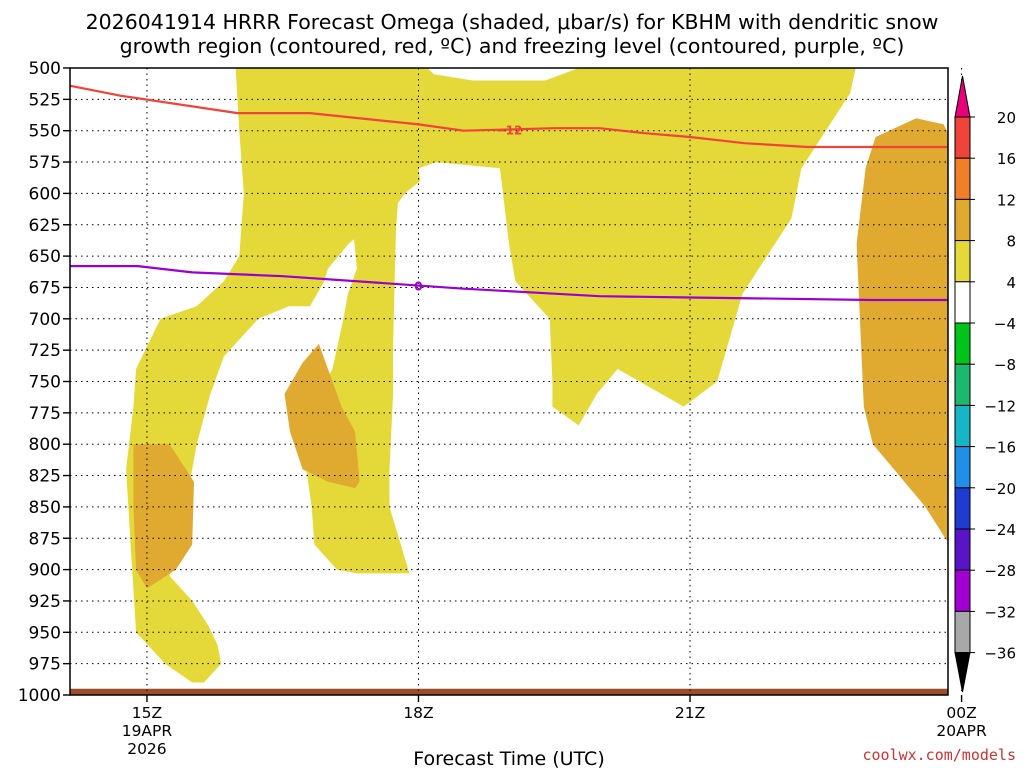 This screenshot has height=768, width=1024. I want to click on colorbar: 20 16 12 8 4 −4 −8 −12 −16 −20 −24 −28 −32 −36, so click(985, 384).